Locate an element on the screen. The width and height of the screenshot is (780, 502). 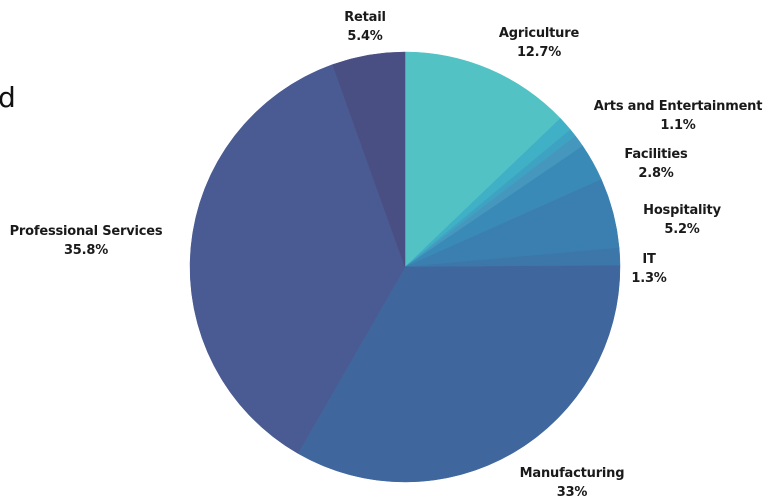
slice-name: Manufacturing is located at coordinates (572, 473).